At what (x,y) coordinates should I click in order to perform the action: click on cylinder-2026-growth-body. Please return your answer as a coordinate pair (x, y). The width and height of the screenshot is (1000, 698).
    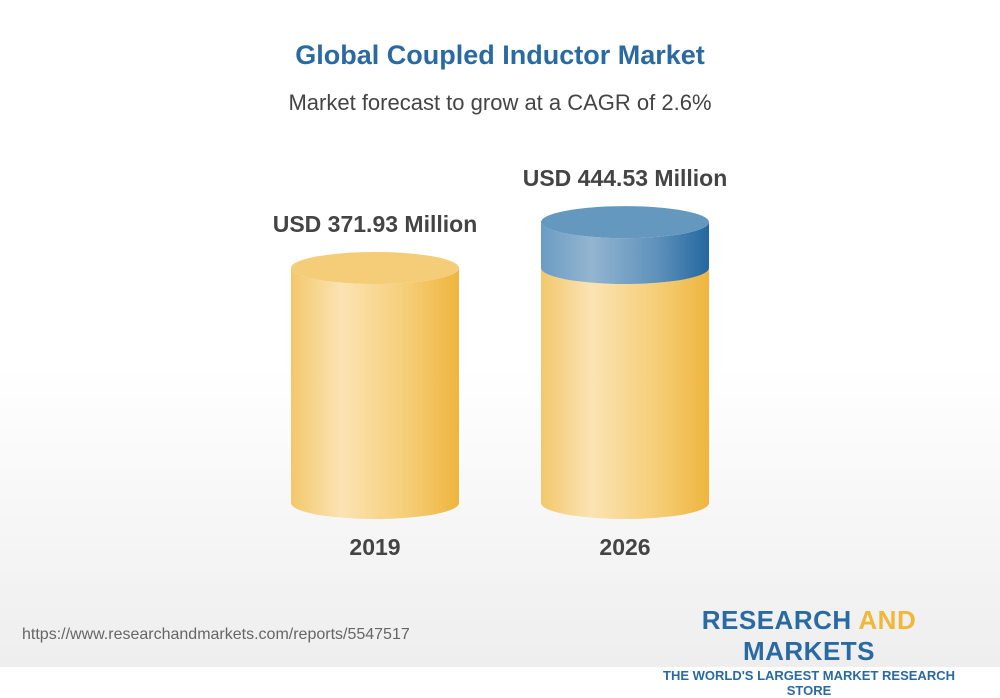
    Looking at the image, I should click on (625, 253).